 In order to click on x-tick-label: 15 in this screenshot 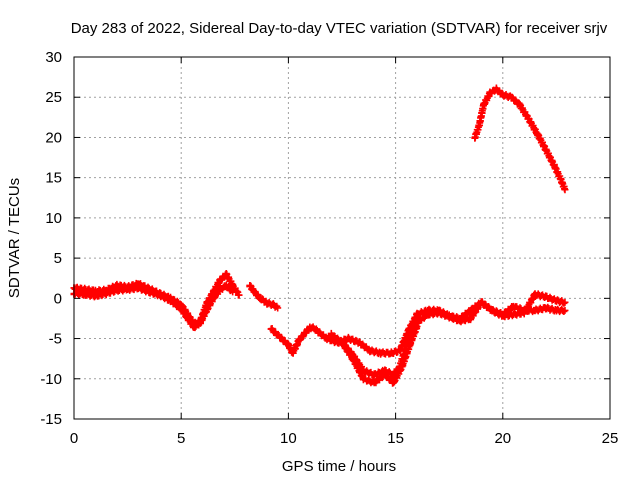, I will do `click(395, 438)`.